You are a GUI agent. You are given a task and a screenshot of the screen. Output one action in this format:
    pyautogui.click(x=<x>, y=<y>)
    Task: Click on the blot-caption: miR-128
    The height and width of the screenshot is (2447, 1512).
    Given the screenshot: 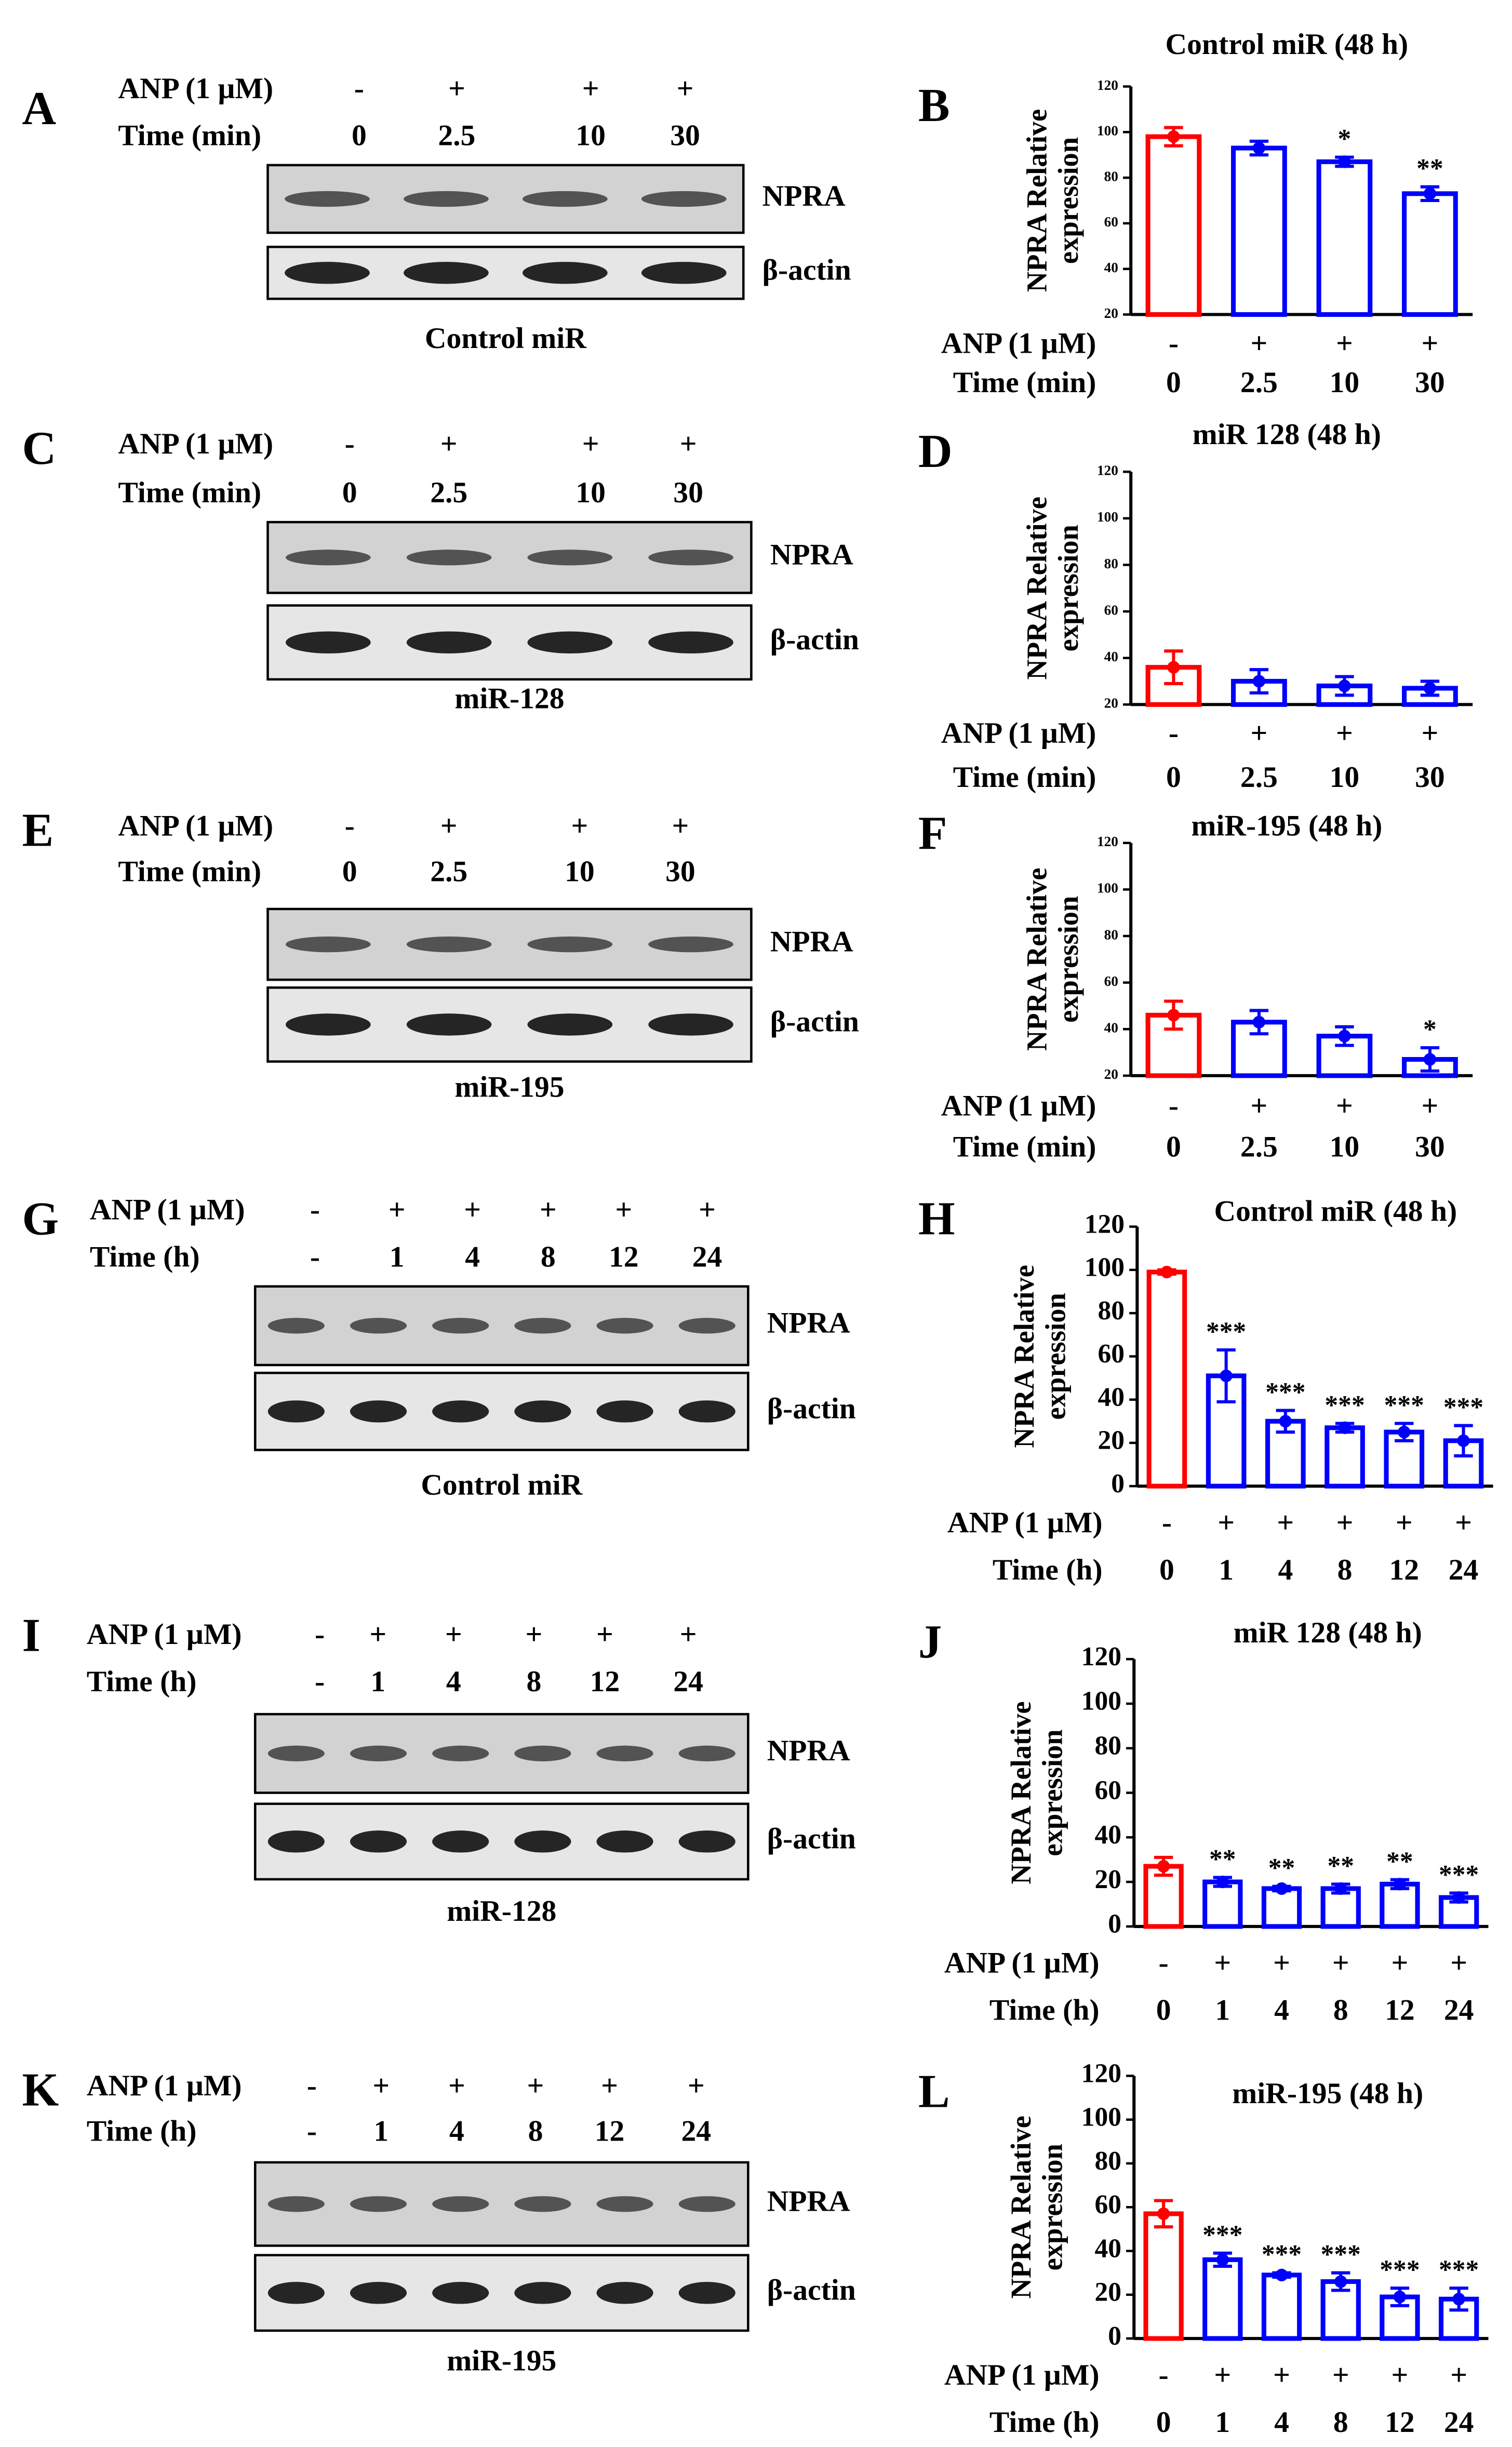 What is the action you would take?
    pyautogui.click(x=501, y=1912)
    